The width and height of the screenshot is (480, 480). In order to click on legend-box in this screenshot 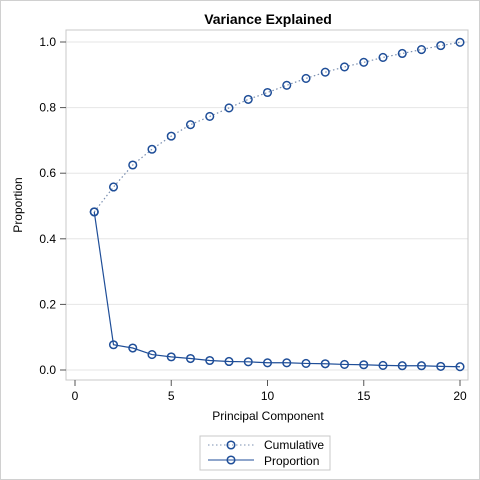, I will do `click(265, 453)`.